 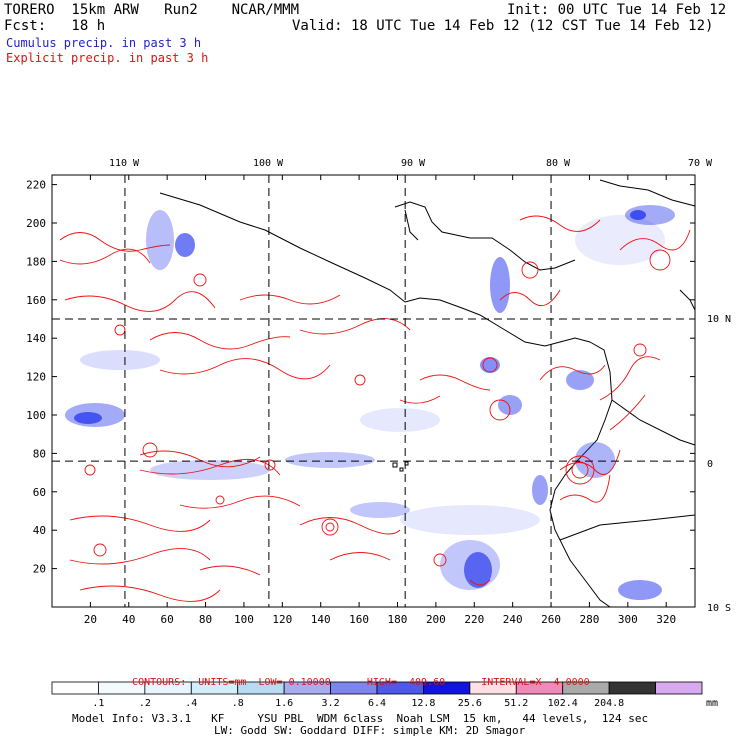 What do you see at coordinates (406, 682) in the screenshot?
I see `contour-high: HIGH= 409.60` at bounding box center [406, 682].